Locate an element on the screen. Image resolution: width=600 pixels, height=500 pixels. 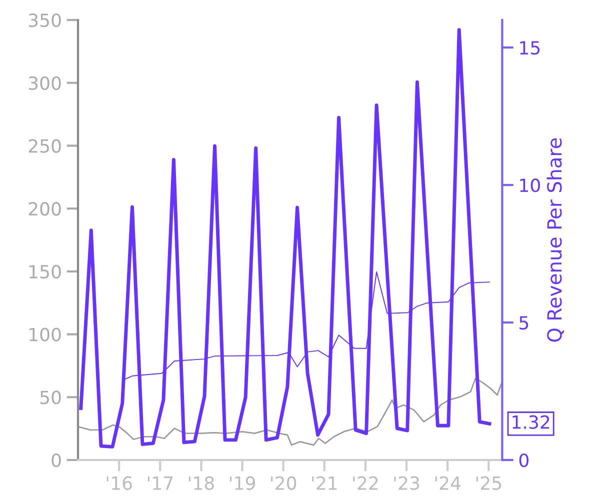
x-tick-label: '22 is located at coordinates (365, 483).